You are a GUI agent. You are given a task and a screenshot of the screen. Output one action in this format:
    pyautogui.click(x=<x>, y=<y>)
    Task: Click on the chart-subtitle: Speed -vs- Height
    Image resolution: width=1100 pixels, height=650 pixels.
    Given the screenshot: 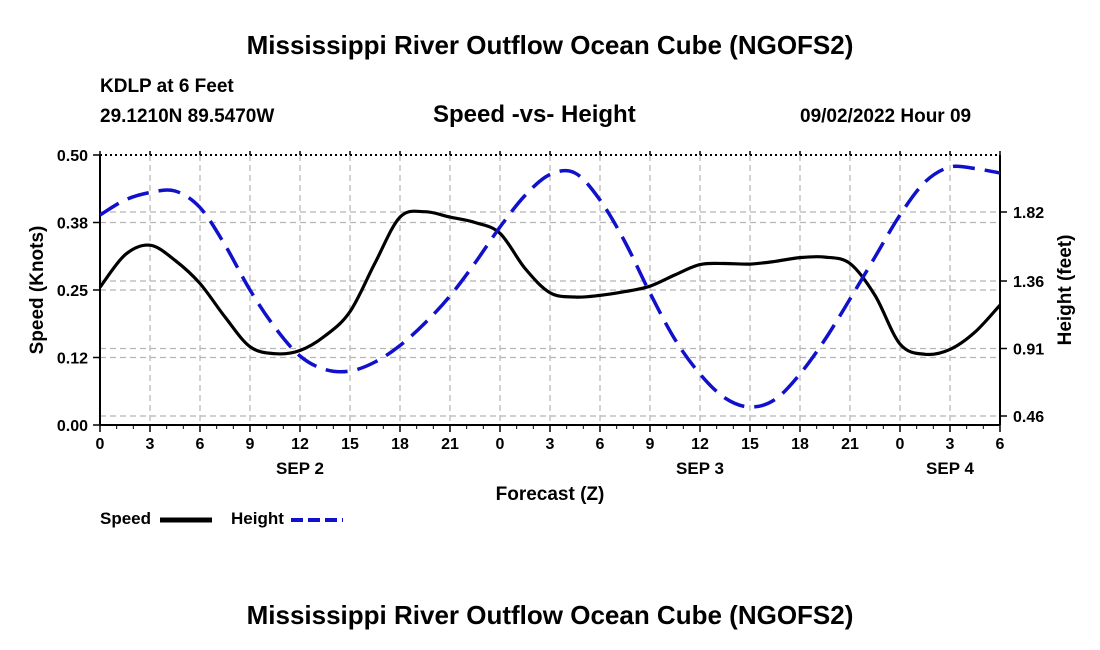 What is the action you would take?
    pyautogui.click(x=534, y=114)
    